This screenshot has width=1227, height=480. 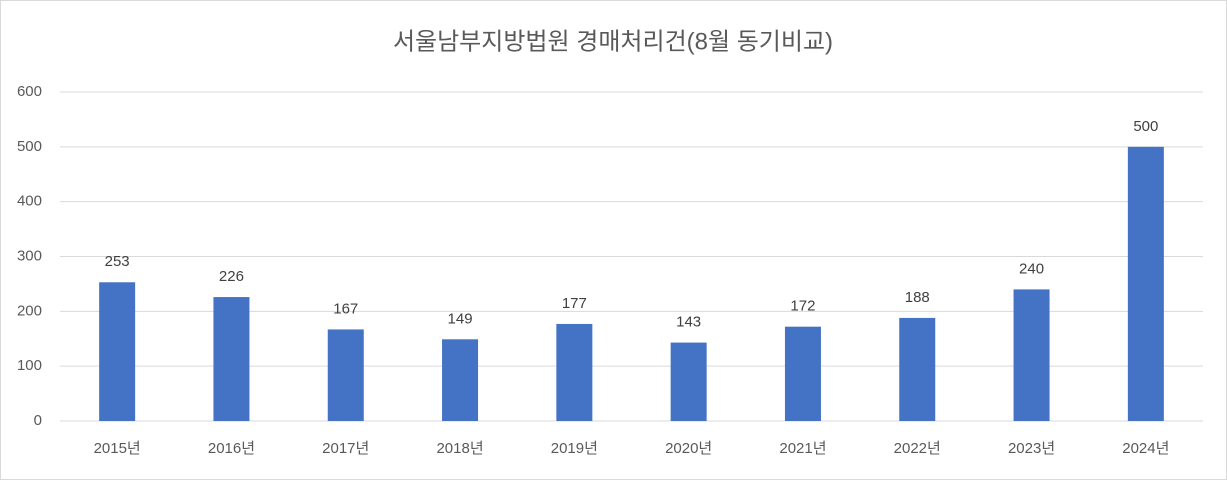 I want to click on x-tick-label: 2023년, so click(x=1031, y=448).